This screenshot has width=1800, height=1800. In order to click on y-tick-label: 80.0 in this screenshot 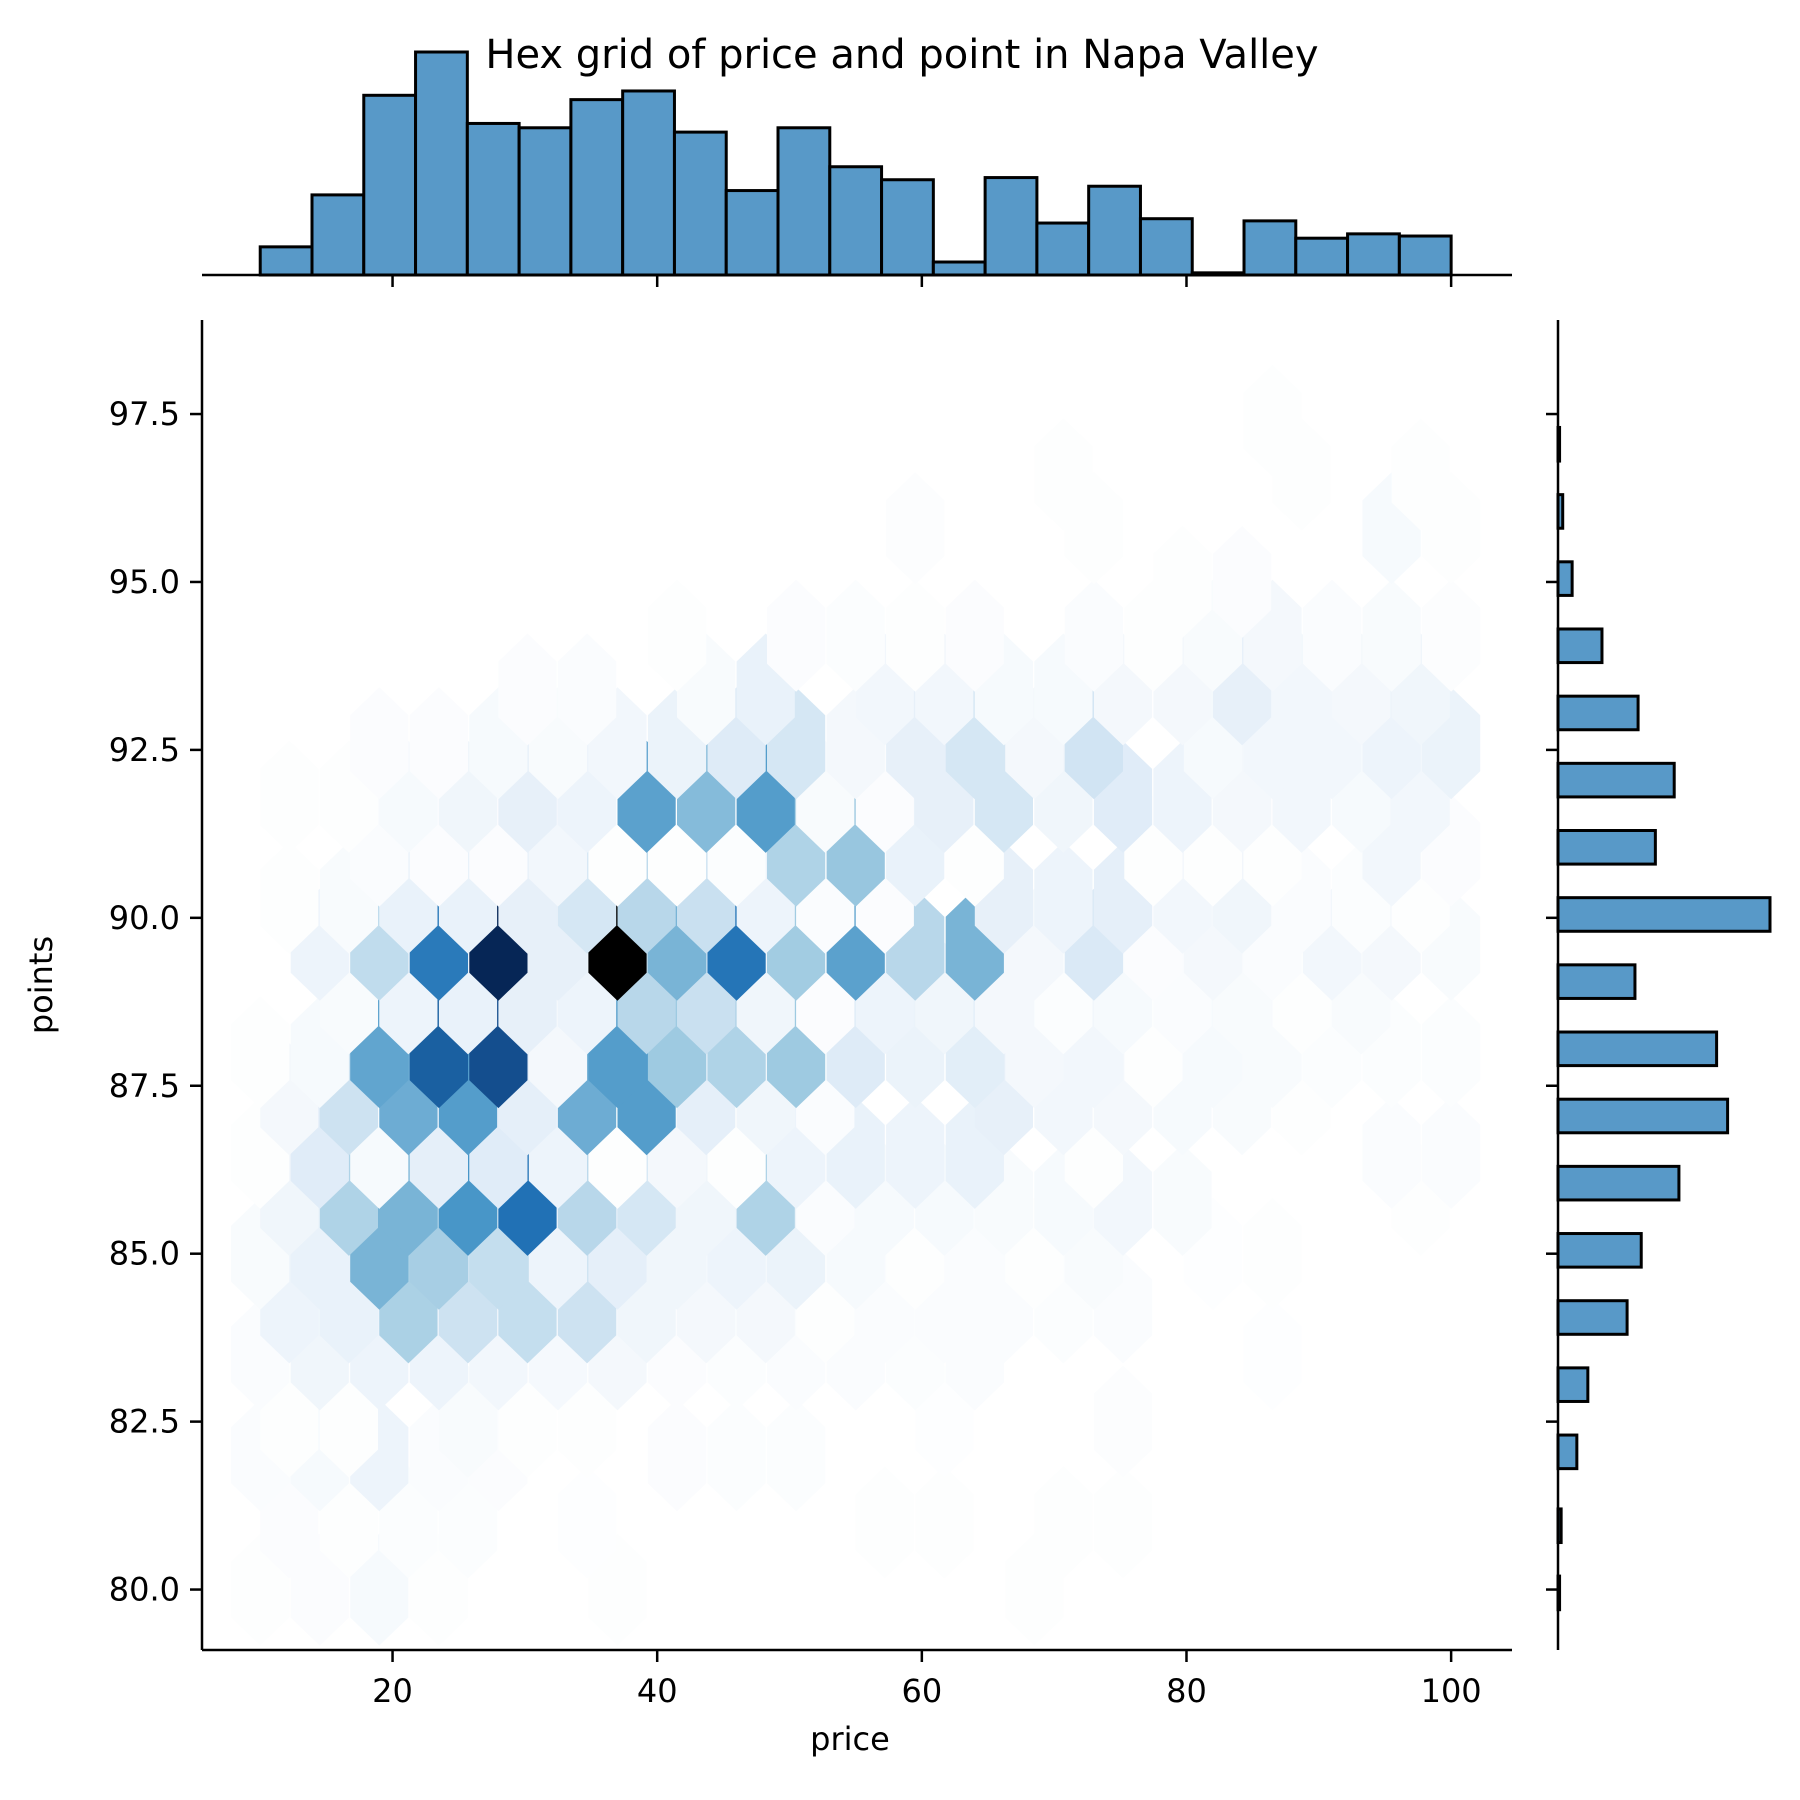, I will do `click(144, 1590)`.